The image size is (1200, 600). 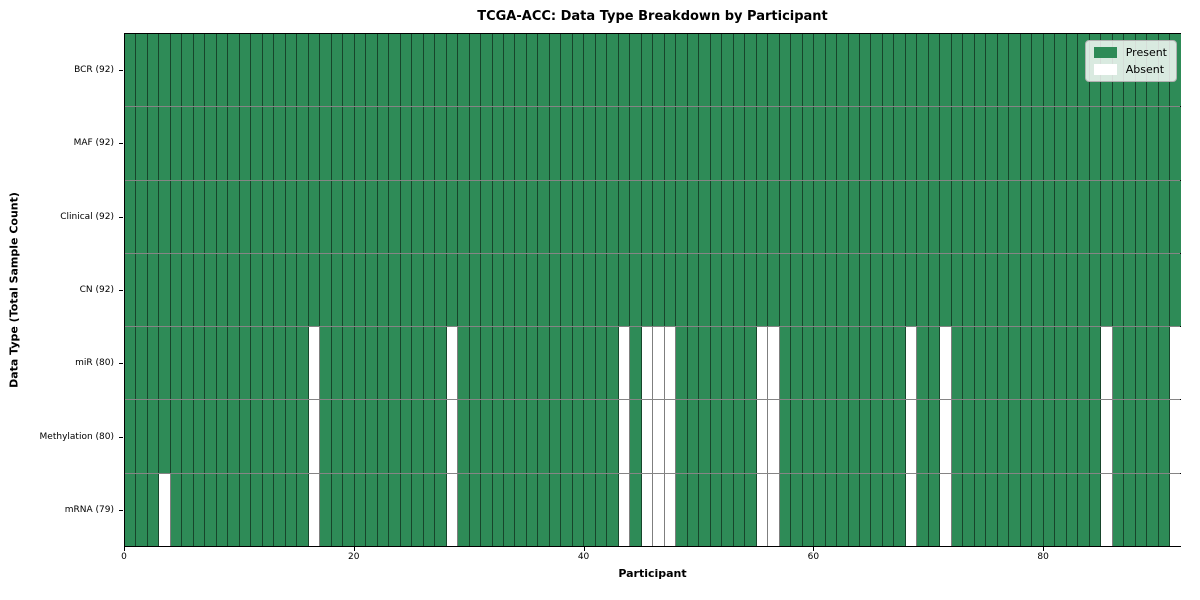 I want to click on heatmap-row, so click(x=653, y=217).